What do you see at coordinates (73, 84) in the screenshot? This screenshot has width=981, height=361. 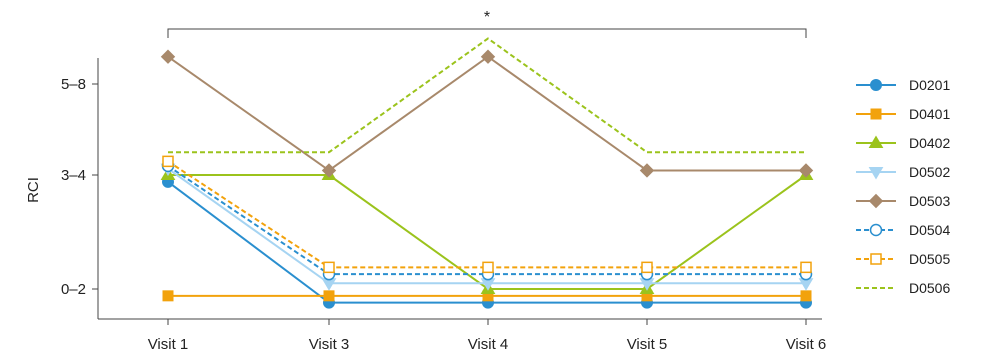 I see `y-tick-label: 5–8` at bounding box center [73, 84].